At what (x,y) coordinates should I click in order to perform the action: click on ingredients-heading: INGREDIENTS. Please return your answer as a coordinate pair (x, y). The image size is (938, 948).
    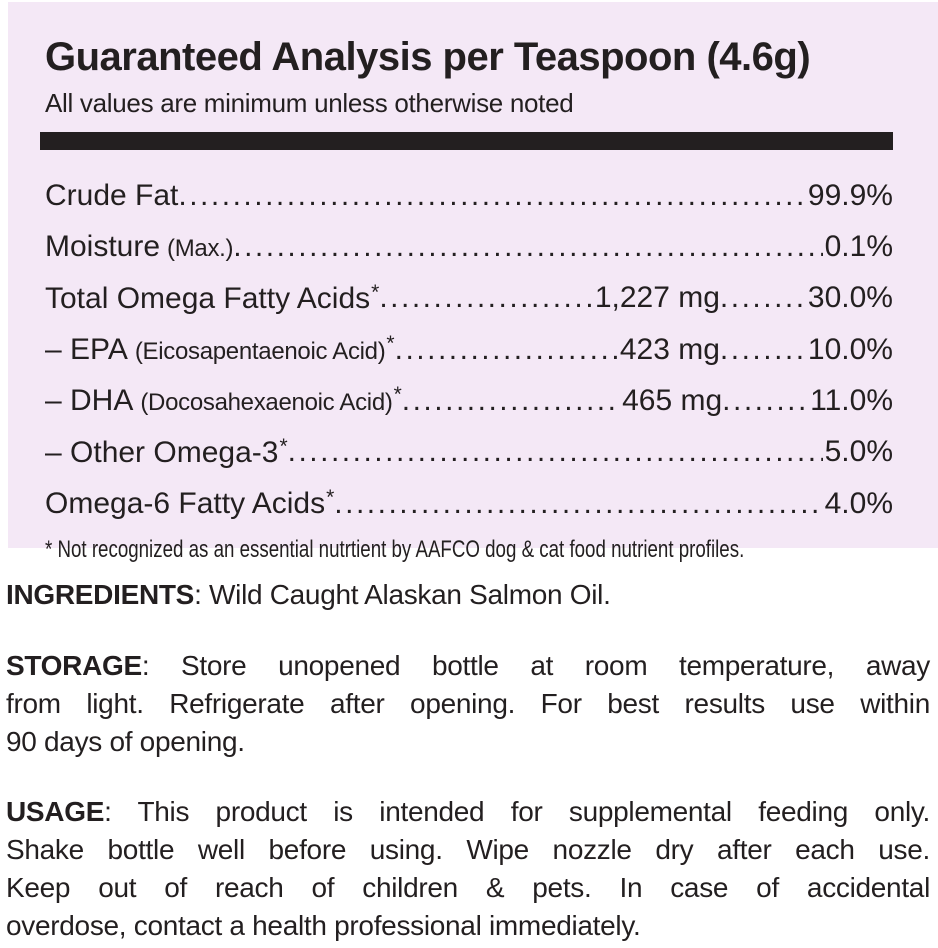
    Looking at the image, I should click on (100, 594).